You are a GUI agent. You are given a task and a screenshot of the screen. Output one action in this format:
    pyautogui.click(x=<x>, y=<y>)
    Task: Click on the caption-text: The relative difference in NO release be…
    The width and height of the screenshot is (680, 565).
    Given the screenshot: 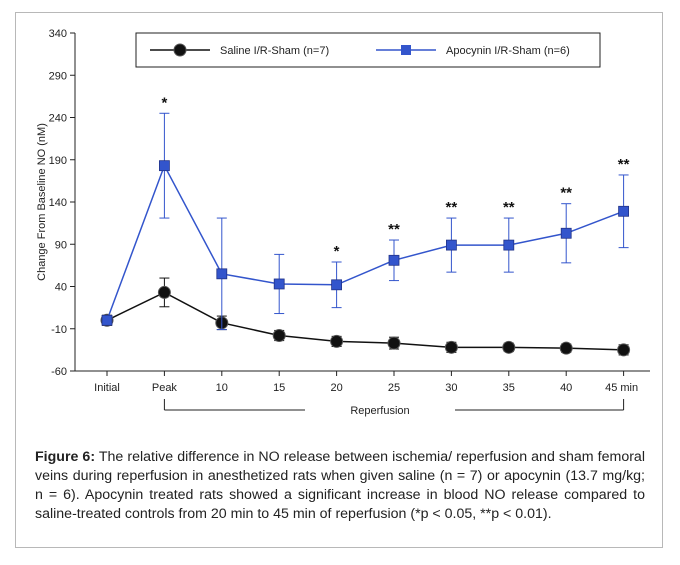 What is the action you would take?
    pyautogui.click(x=340, y=485)
    